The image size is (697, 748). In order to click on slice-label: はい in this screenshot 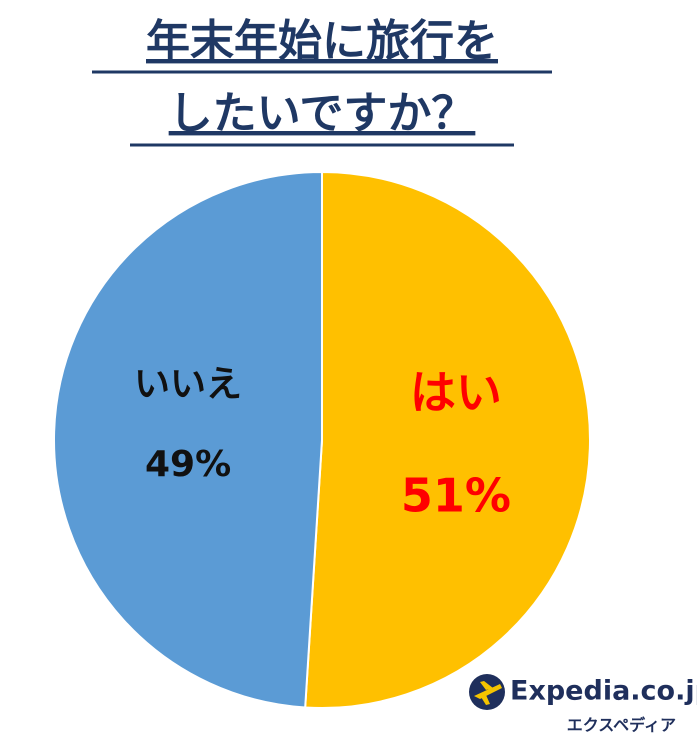, I will do `click(456, 393)`.